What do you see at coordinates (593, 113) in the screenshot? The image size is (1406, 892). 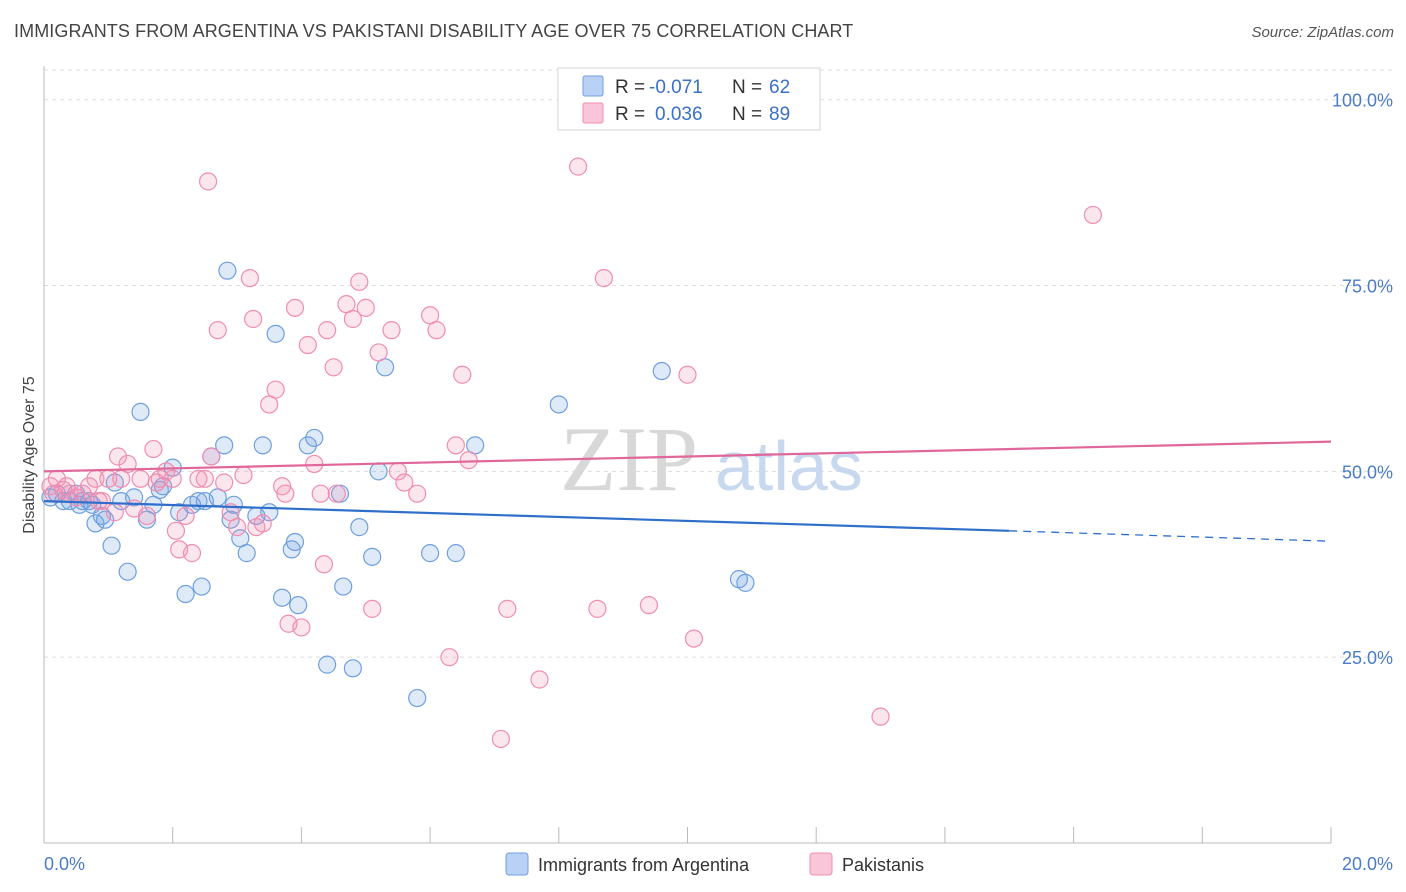 I see `legend-swatch-pakistanis` at bounding box center [593, 113].